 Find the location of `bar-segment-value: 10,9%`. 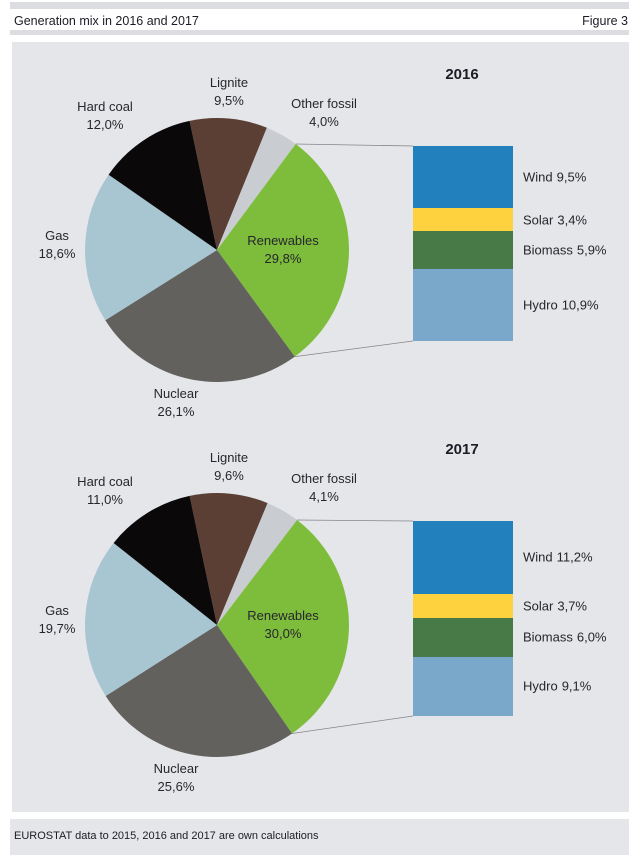

bar-segment-value: 10,9% is located at coordinates (580, 305).